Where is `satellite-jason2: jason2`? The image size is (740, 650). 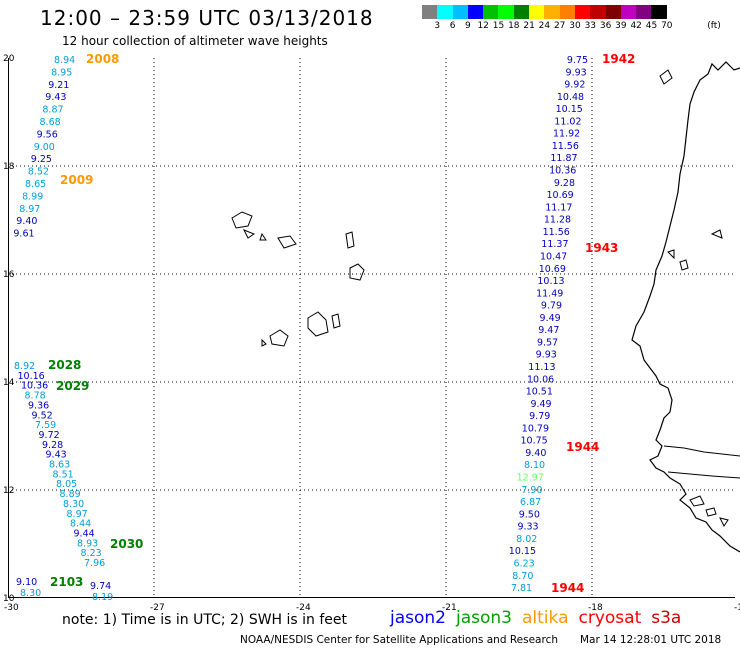
satellite-jason2: jason2 is located at coordinates (418, 618).